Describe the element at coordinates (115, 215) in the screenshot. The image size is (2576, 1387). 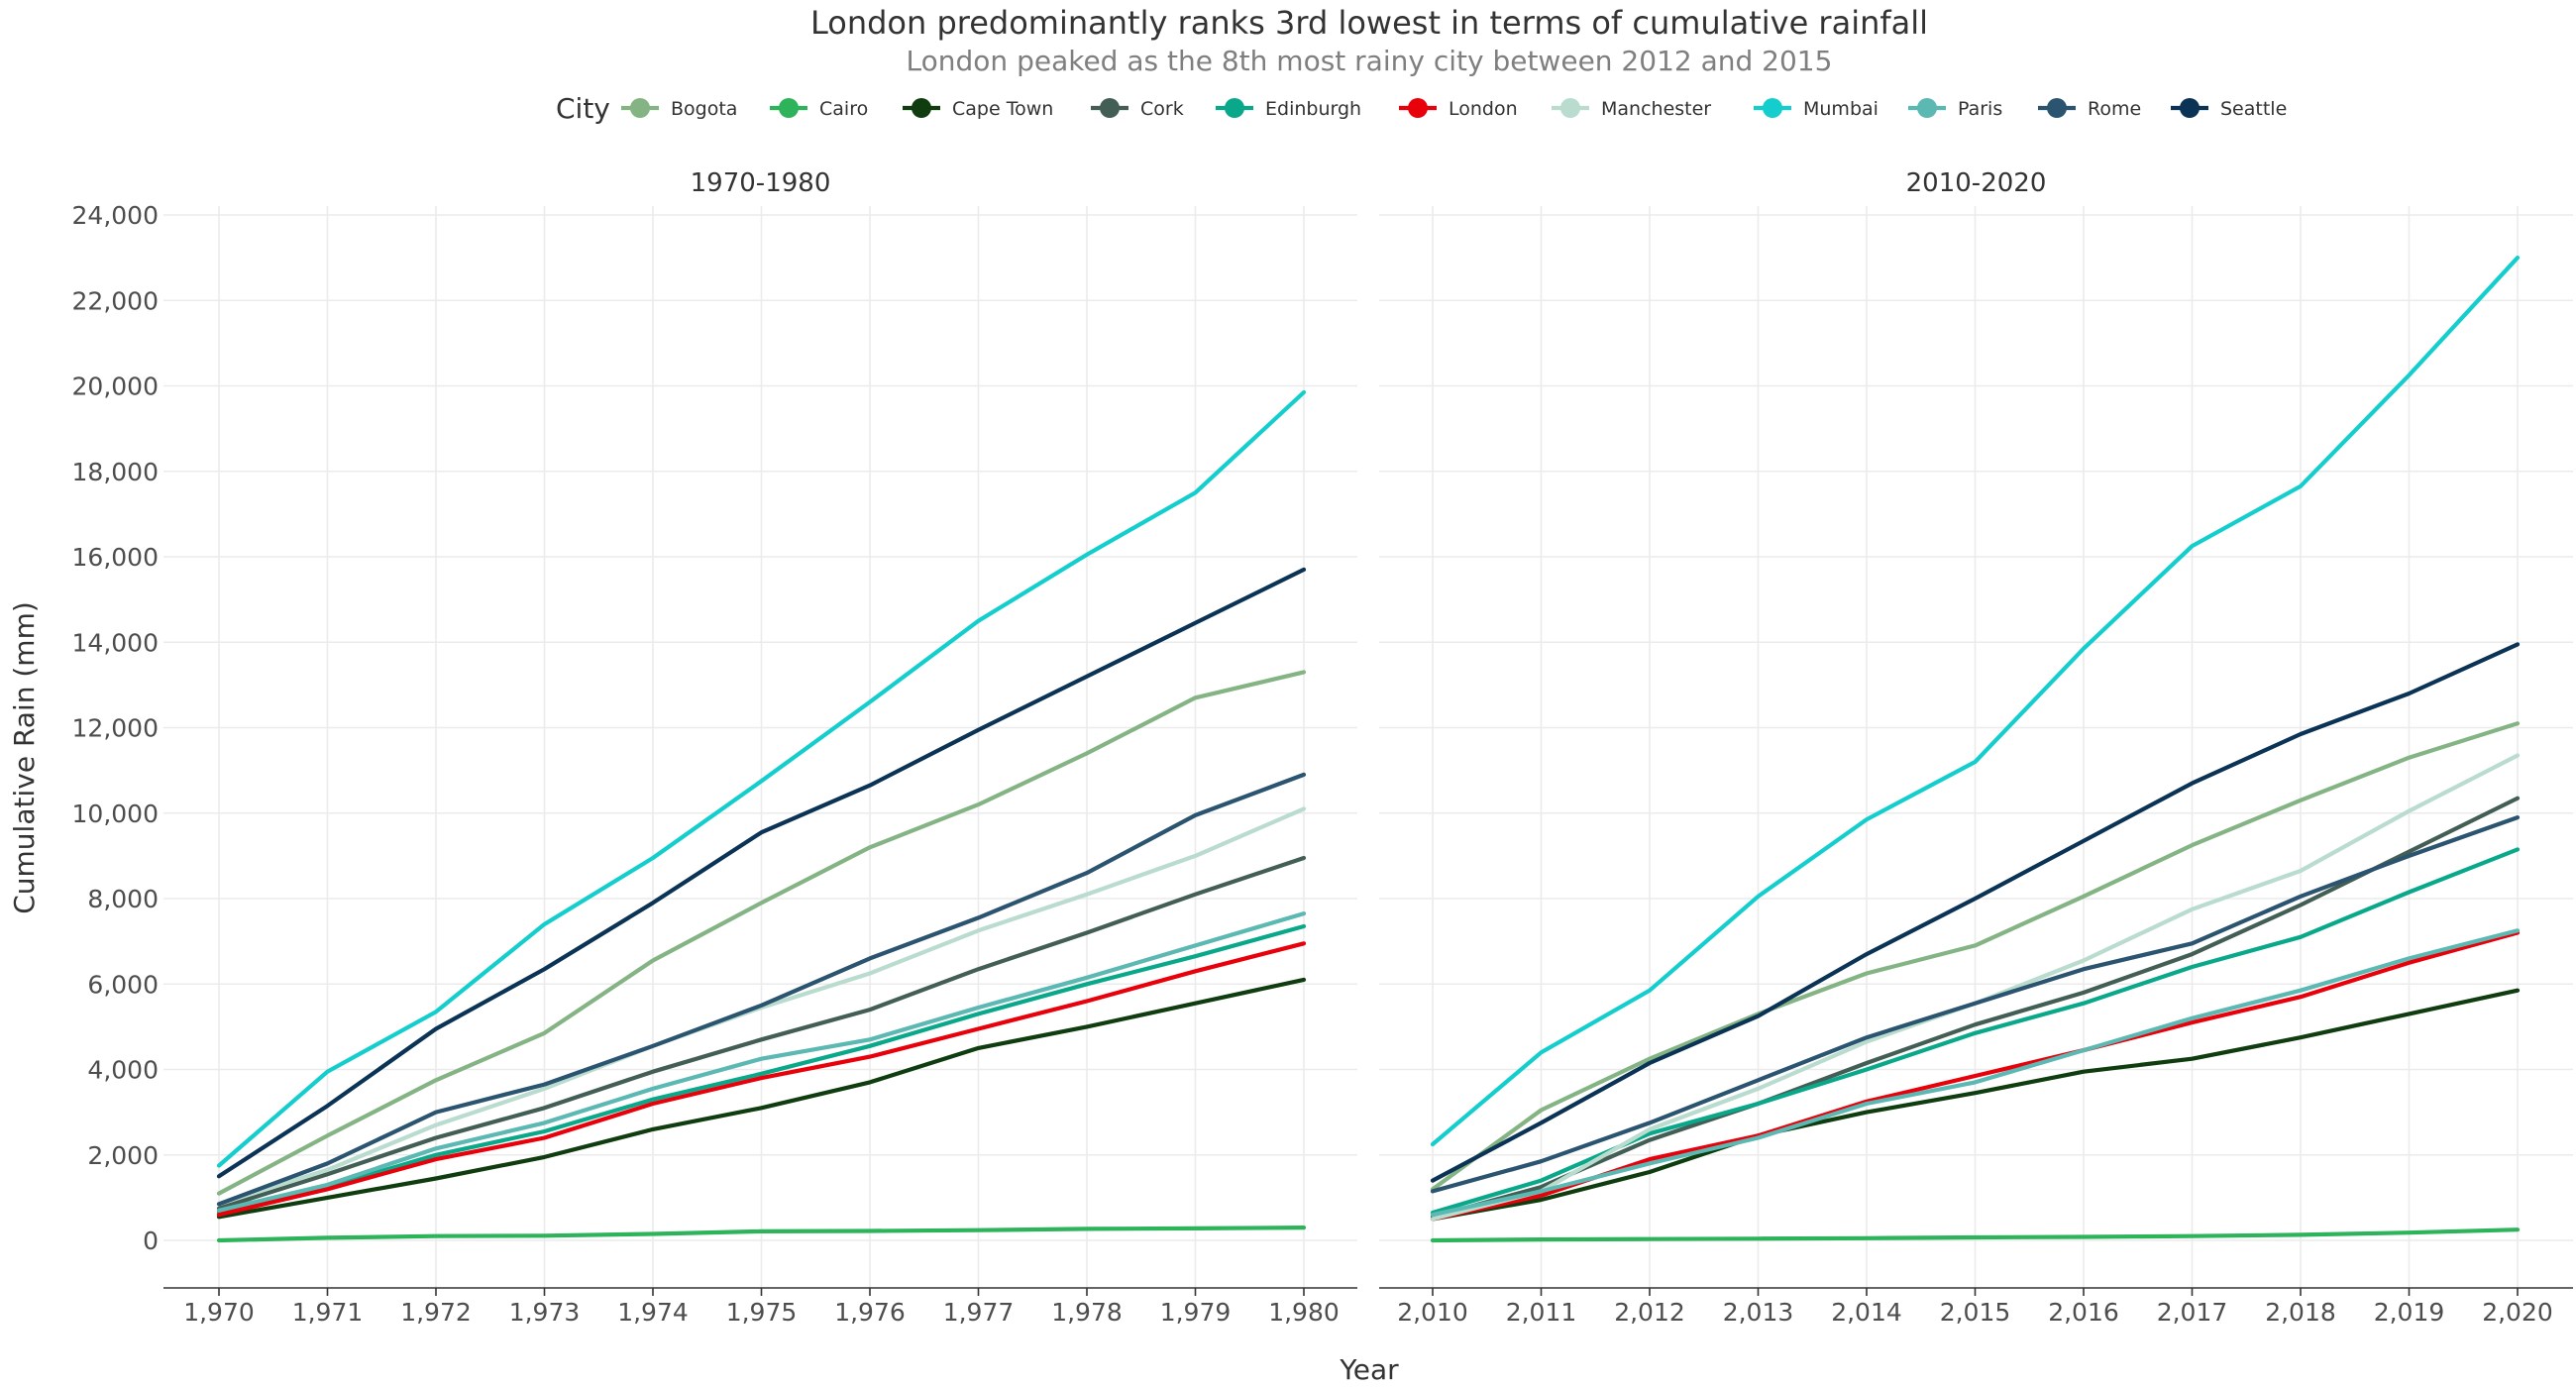
I see `y-tick-label: 24,000` at that location.